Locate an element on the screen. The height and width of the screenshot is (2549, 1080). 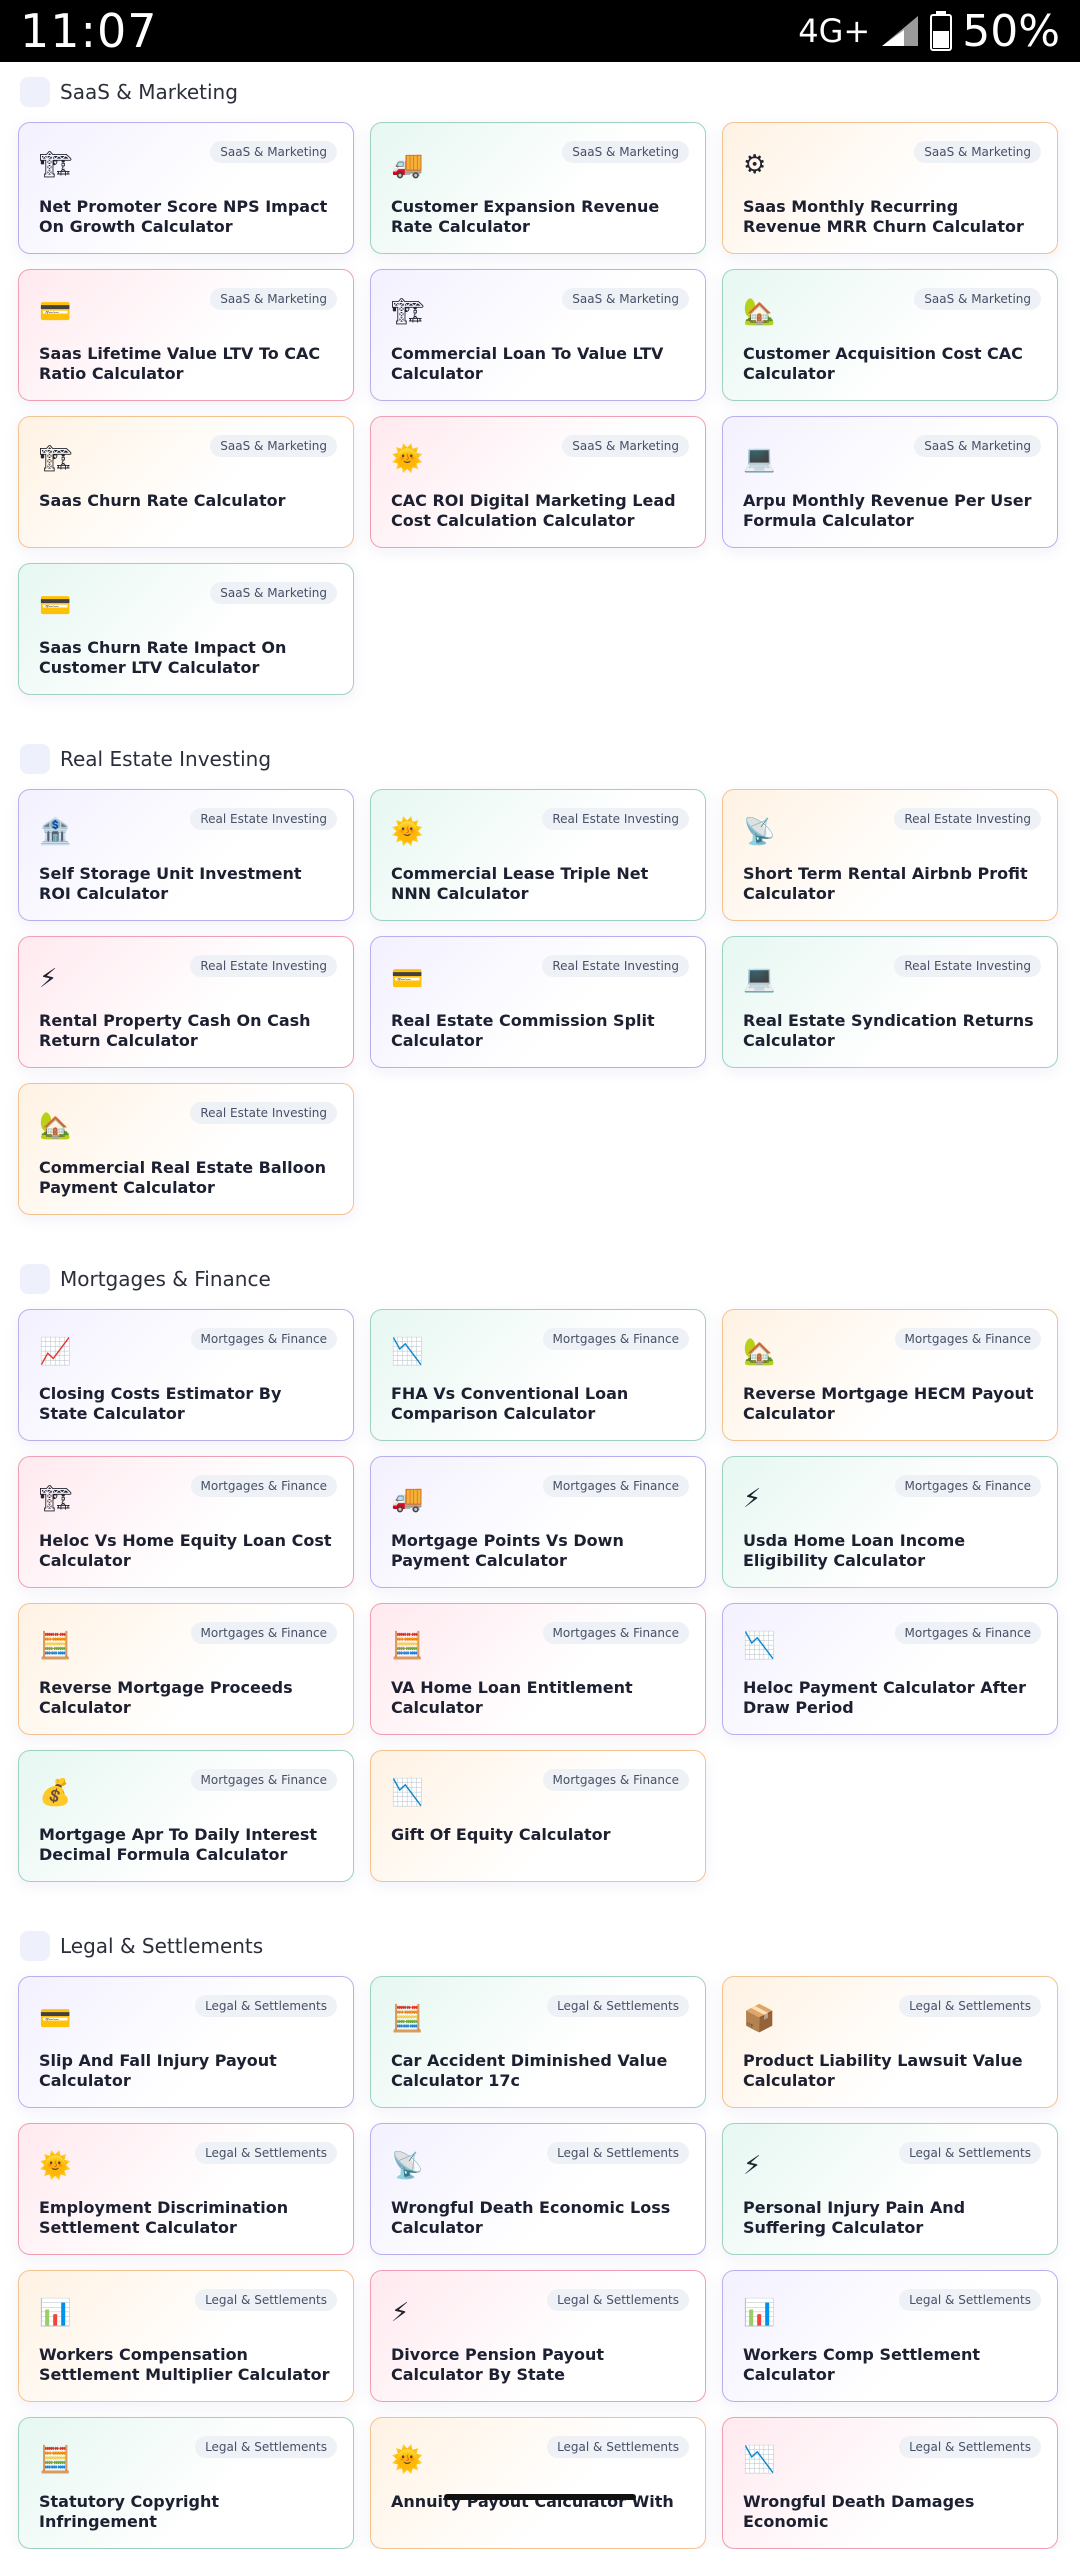
card-title: Workers Comp Settlement Calculator is located at coordinates (862, 2364).